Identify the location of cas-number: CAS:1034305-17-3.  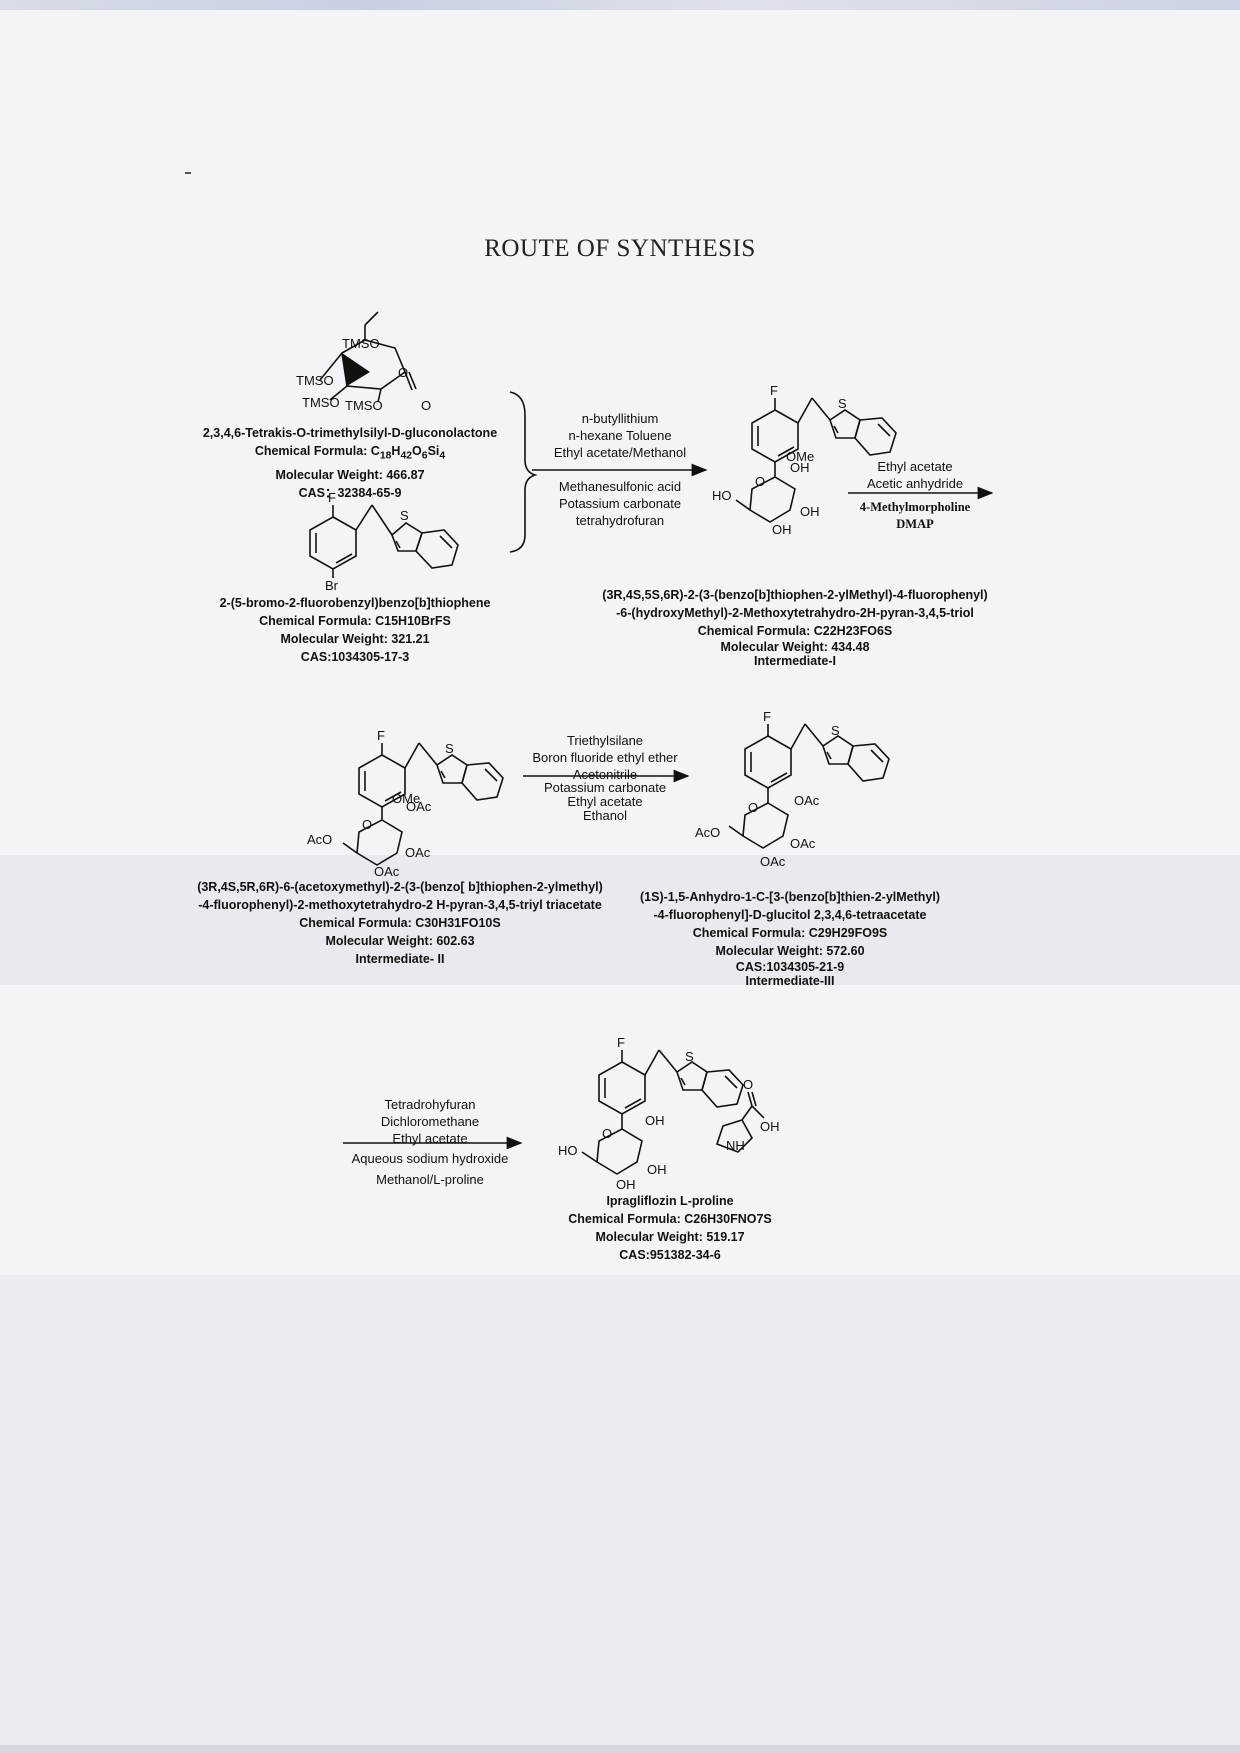
(355, 657).